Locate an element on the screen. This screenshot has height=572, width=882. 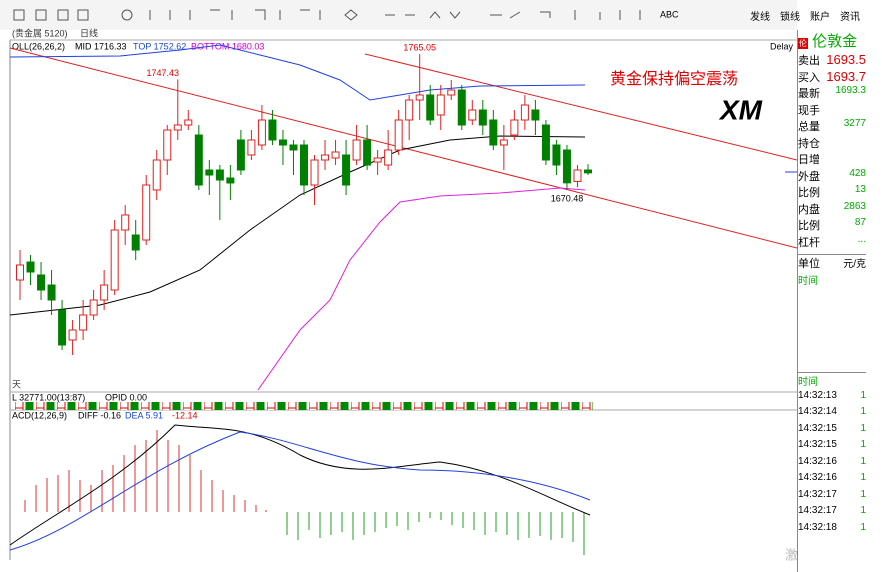
ticks-label: 时间 is located at coordinates (808, 382).